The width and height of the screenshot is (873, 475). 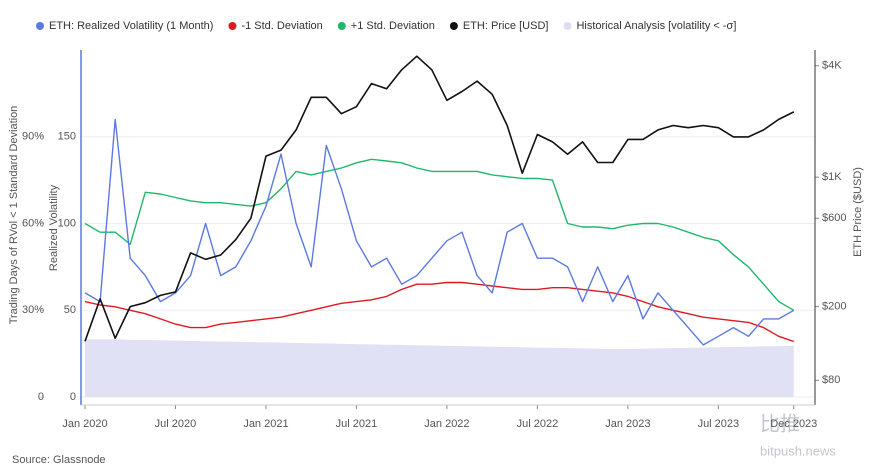 What do you see at coordinates (33, 310) in the screenshot?
I see `y3-tick-label: 30%` at bounding box center [33, 310].